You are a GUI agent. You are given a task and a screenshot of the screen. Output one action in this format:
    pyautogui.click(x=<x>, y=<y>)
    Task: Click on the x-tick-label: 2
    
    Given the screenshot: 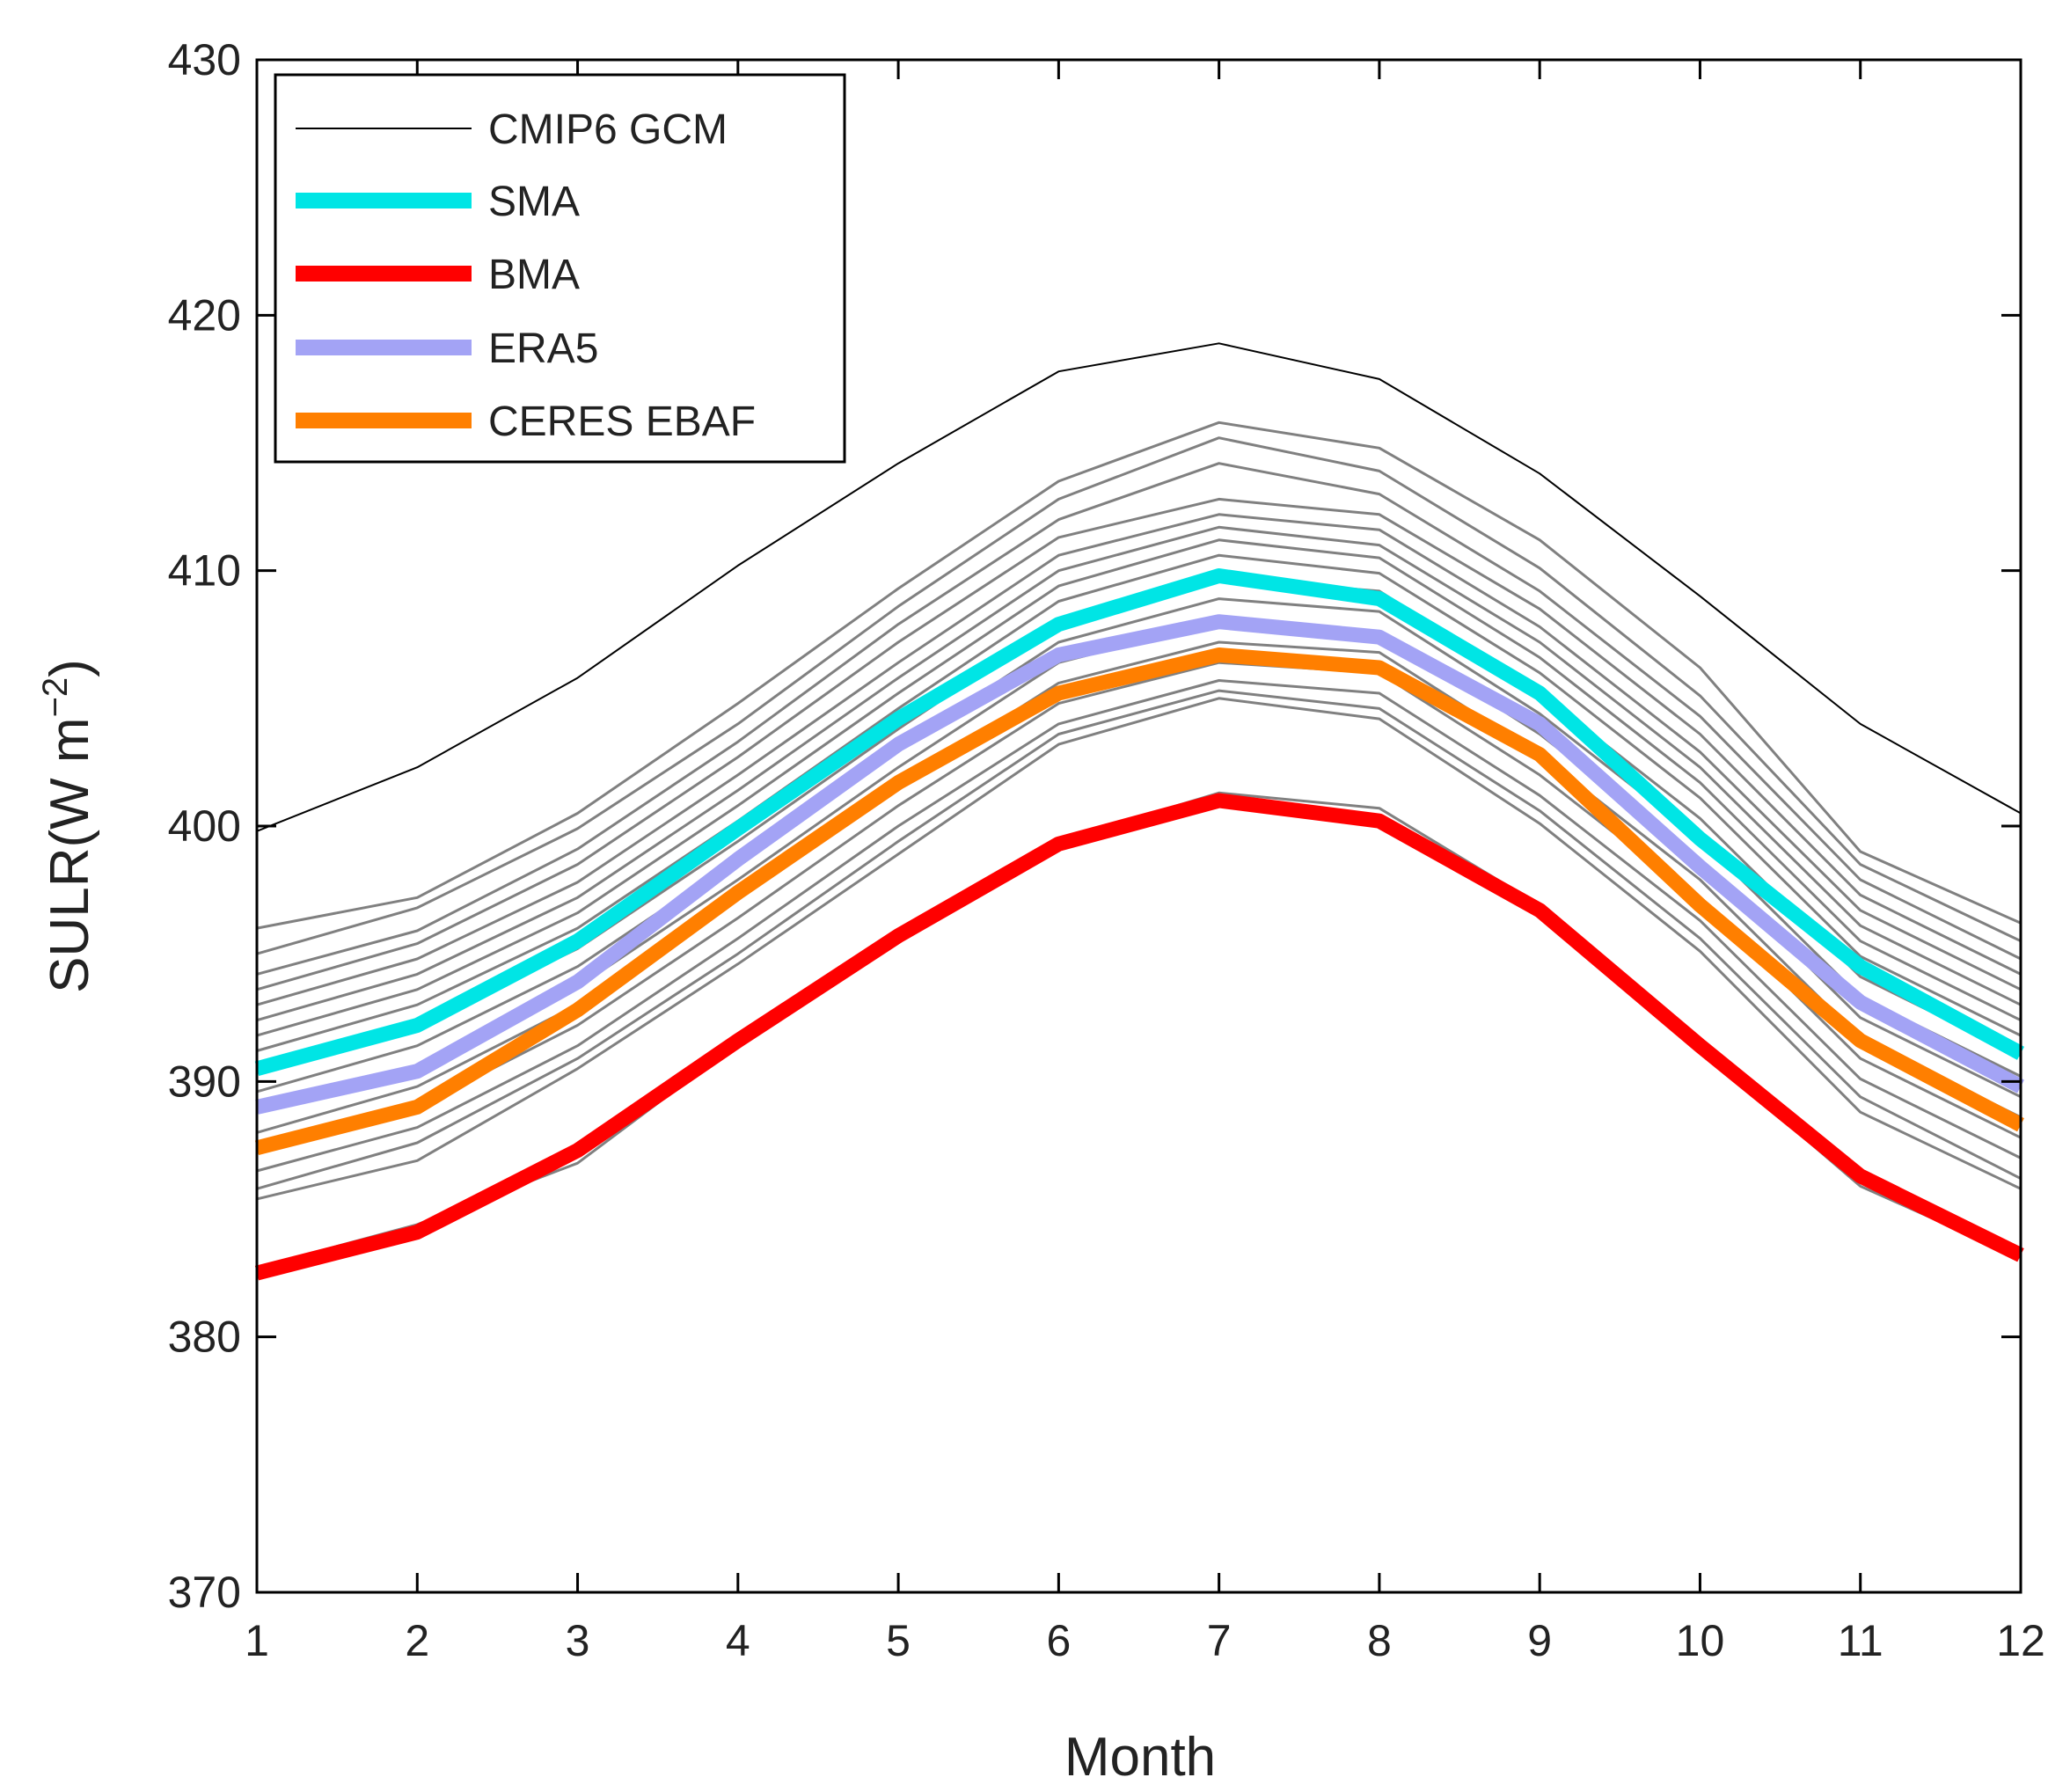 What is the action you would take?
    pyautogui.click(x=417, y=1640)
    